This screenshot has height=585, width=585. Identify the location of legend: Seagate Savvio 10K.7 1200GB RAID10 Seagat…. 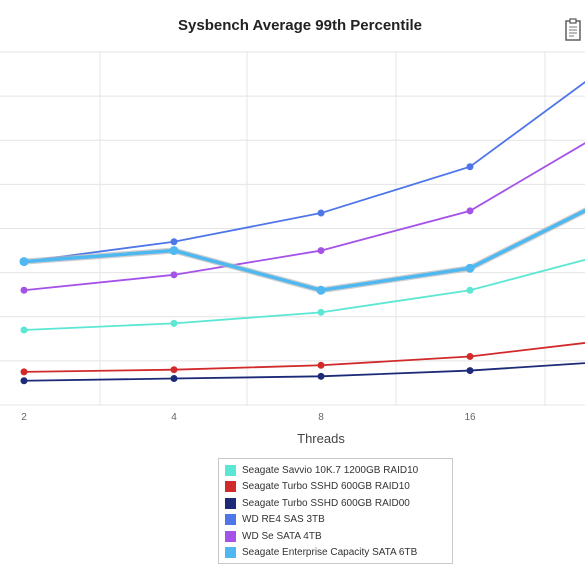
(335, 511).